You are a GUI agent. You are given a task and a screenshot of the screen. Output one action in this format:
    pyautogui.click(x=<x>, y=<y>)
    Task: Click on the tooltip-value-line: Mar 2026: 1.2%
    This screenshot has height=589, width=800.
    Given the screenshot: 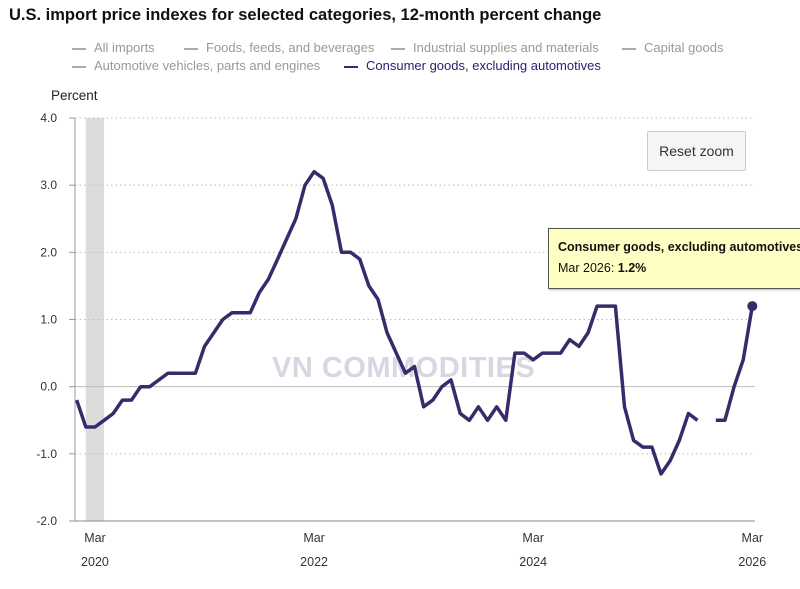 What is the action you would take?
    pyautogui.click(x=602, y=268)
    